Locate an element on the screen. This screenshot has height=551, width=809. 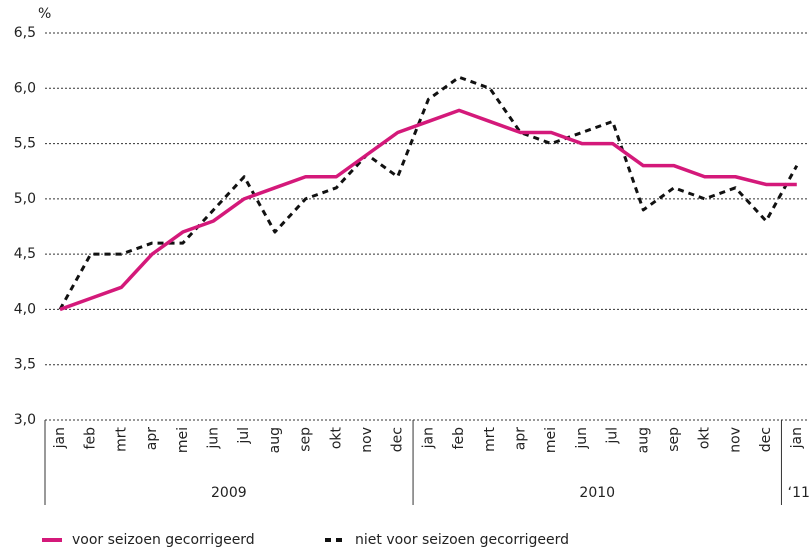
y-tick-label: 6,0 is located at coordinates (25, 88).